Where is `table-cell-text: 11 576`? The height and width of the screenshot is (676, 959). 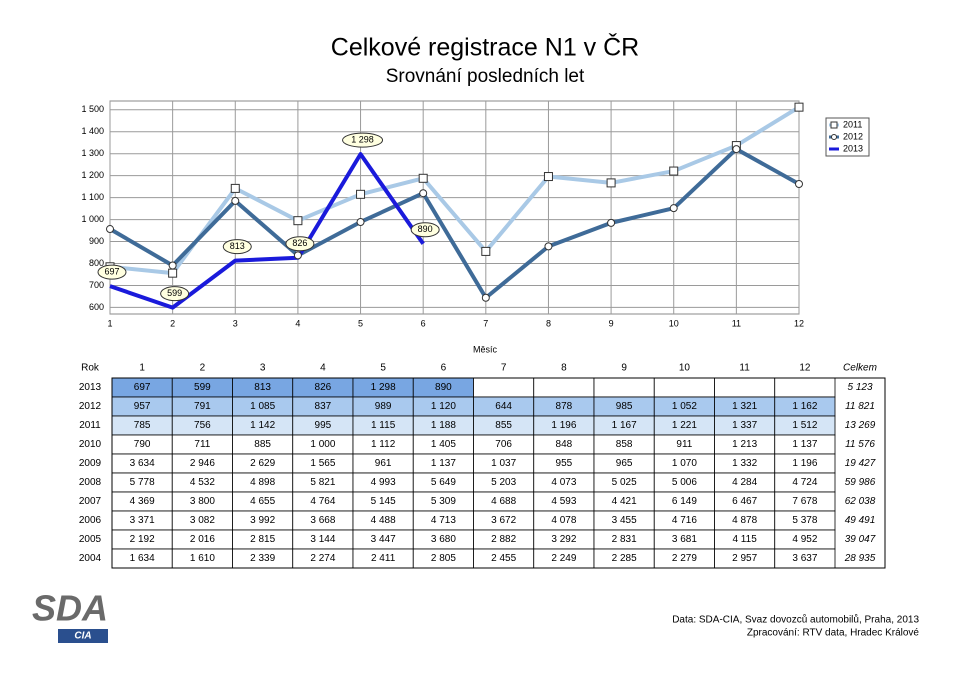
table-cell-text: 11 576 is located at coordinates (860, 444).